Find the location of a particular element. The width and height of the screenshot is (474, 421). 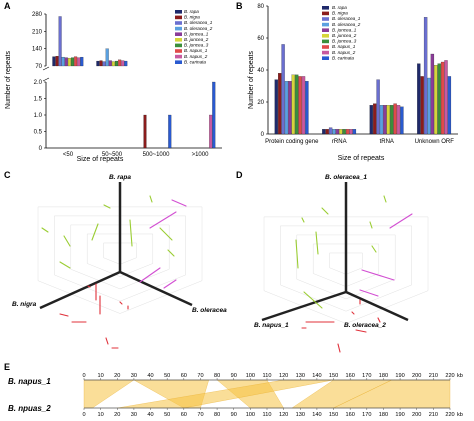

panel-b-legend-label: B. nigra is located at coordinates (340, 13).